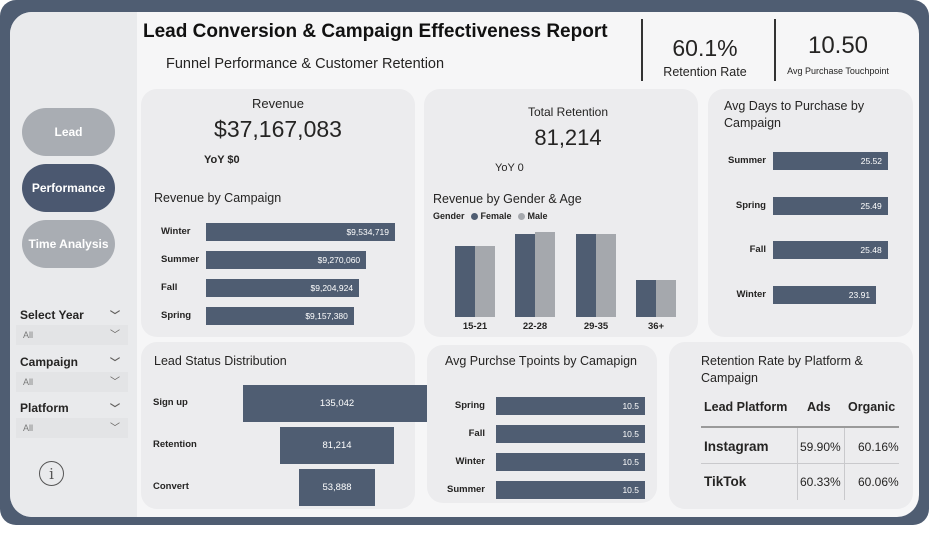  What do you see at coordinates (72, 372) in the screenshot?
I see `slicer-campaign: Campaign ﹀ All ﹀` at bounding box center [72, 372].